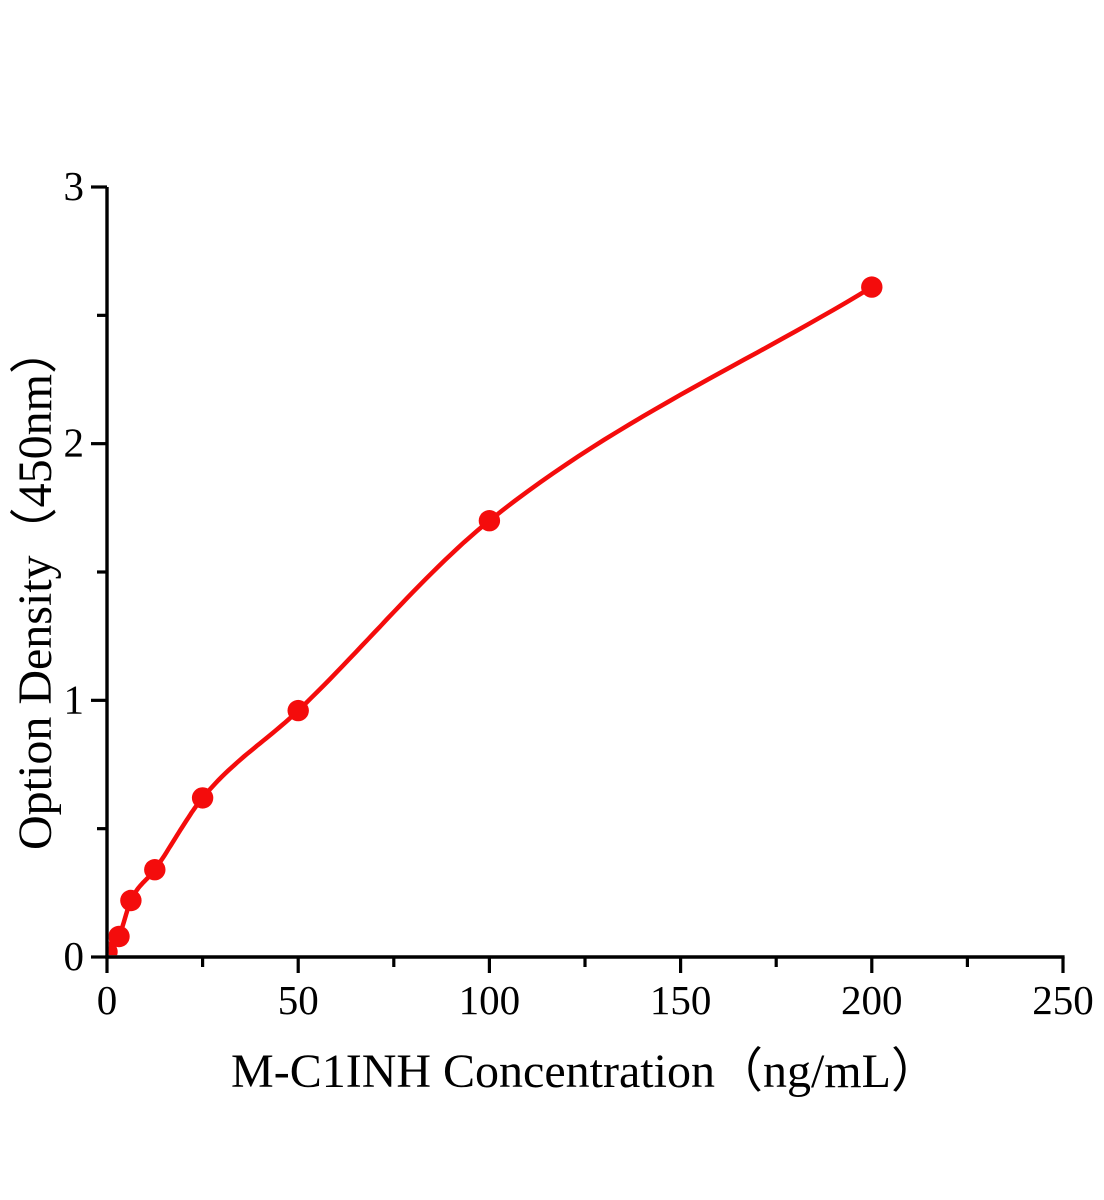 Image resolution: width=1104 pixels, height=1200 pixels. Describe the element at coordinates (872, 1000) in the screenshot. I see `x-tick-label: 200` at that location.